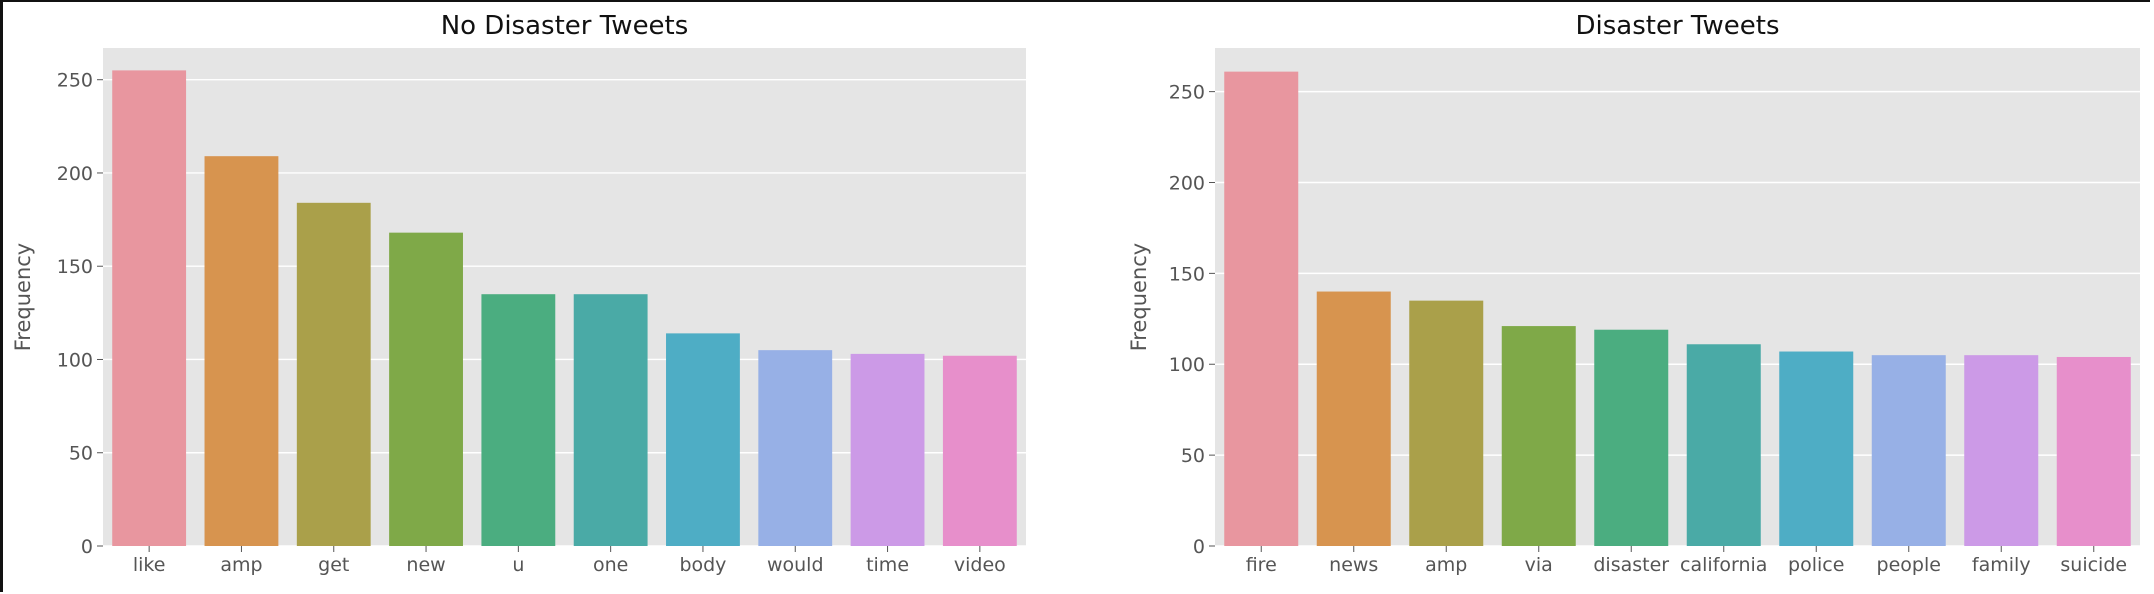  I want to click on x-tick-label: body, so click(702, 565).